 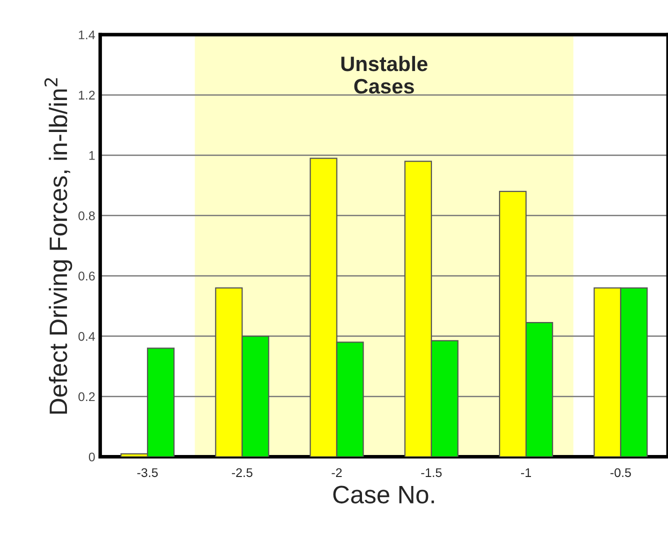 What do you see at coordinates (86, 35) in the screenshot?
I see `y-tick-label: 1.4` at bounding box center [86, 35].